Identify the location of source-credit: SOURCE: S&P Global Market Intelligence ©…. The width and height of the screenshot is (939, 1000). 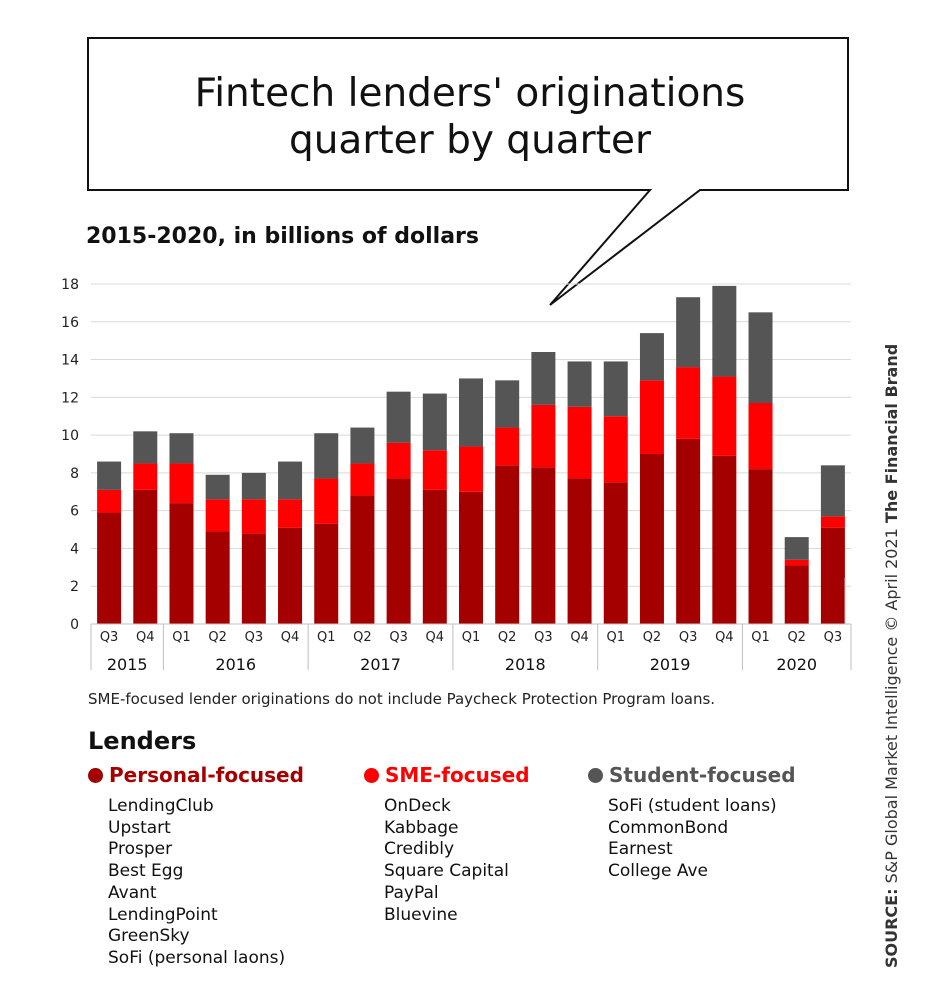
(891, 656).